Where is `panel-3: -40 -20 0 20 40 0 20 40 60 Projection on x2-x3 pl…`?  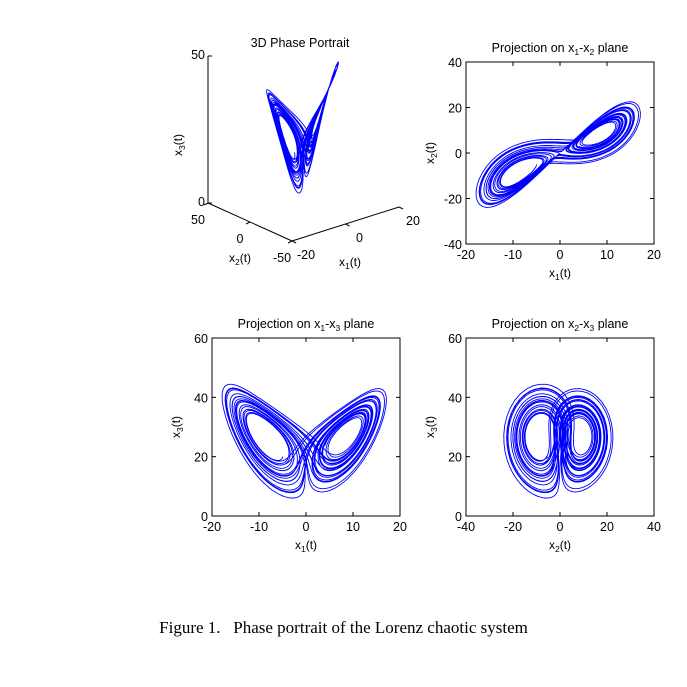 panel-3: -40 -20 0 20 40 0 20 40 60 Projection on x2-x3 pl… is located at coordinates (542, 435).